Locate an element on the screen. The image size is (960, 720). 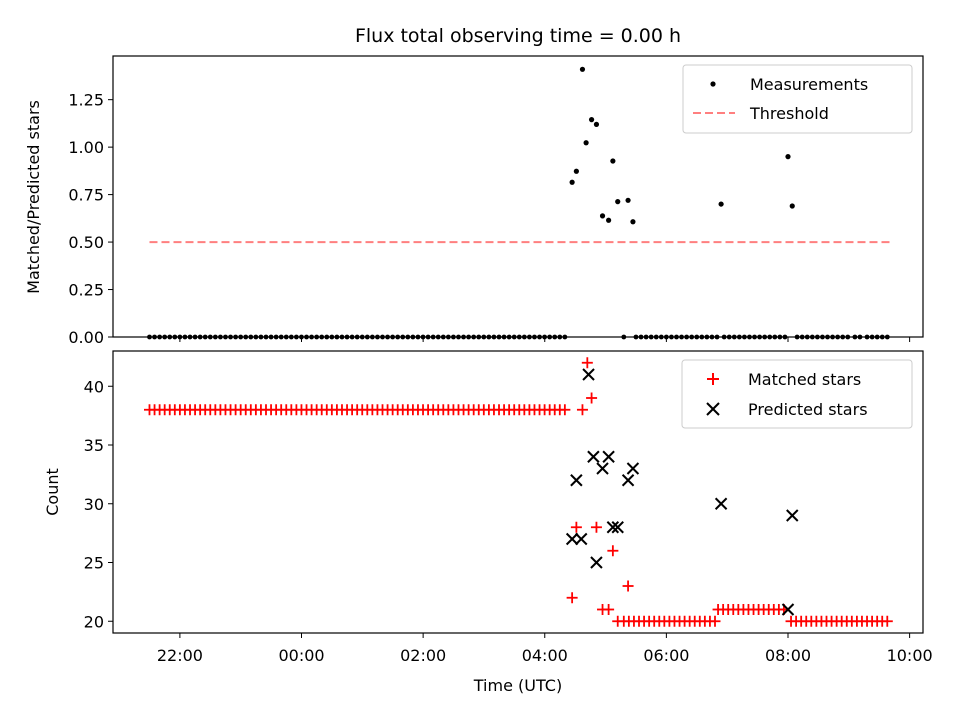
top-y-tick-label: 0.00 is located at coordinates (86, 337).